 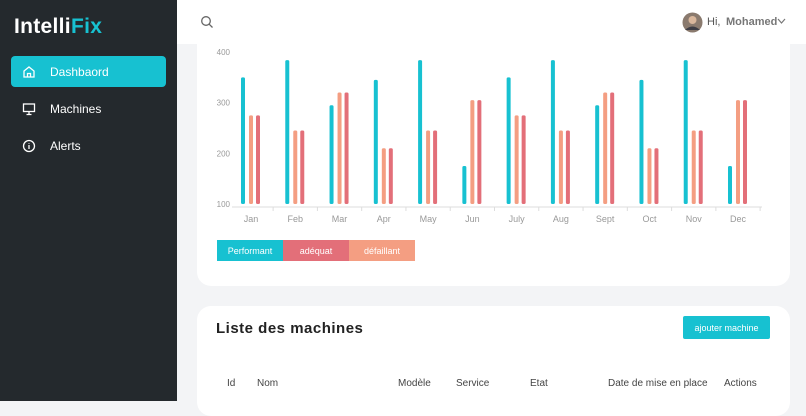 I want to click on logo-text: Intelli, so click(x=42, y=26).